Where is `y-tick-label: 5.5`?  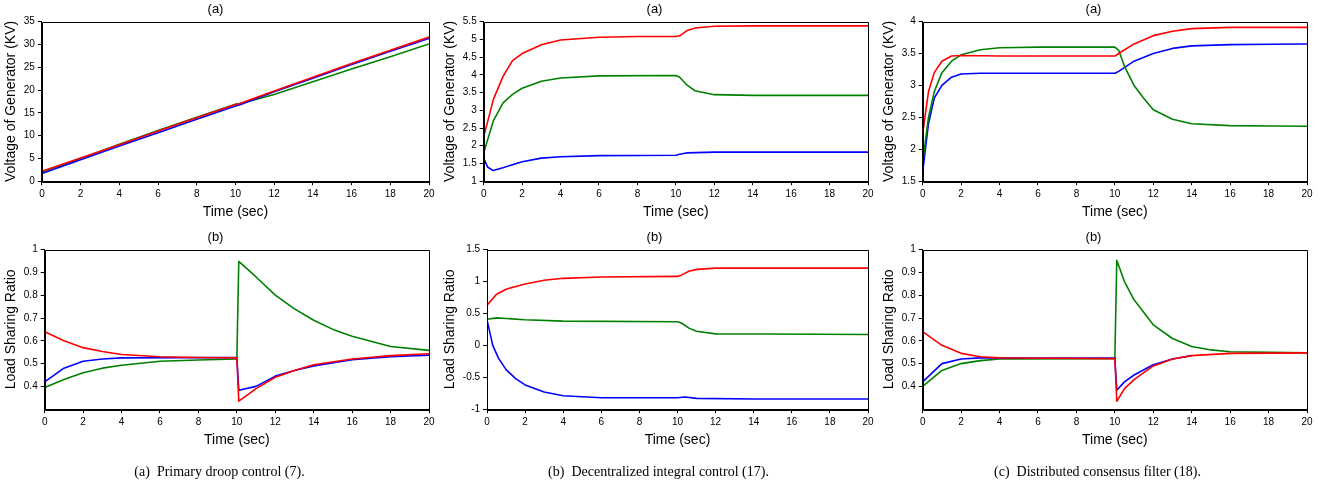 y-tick-label: 5.5 is located at coordinates (470, 21).